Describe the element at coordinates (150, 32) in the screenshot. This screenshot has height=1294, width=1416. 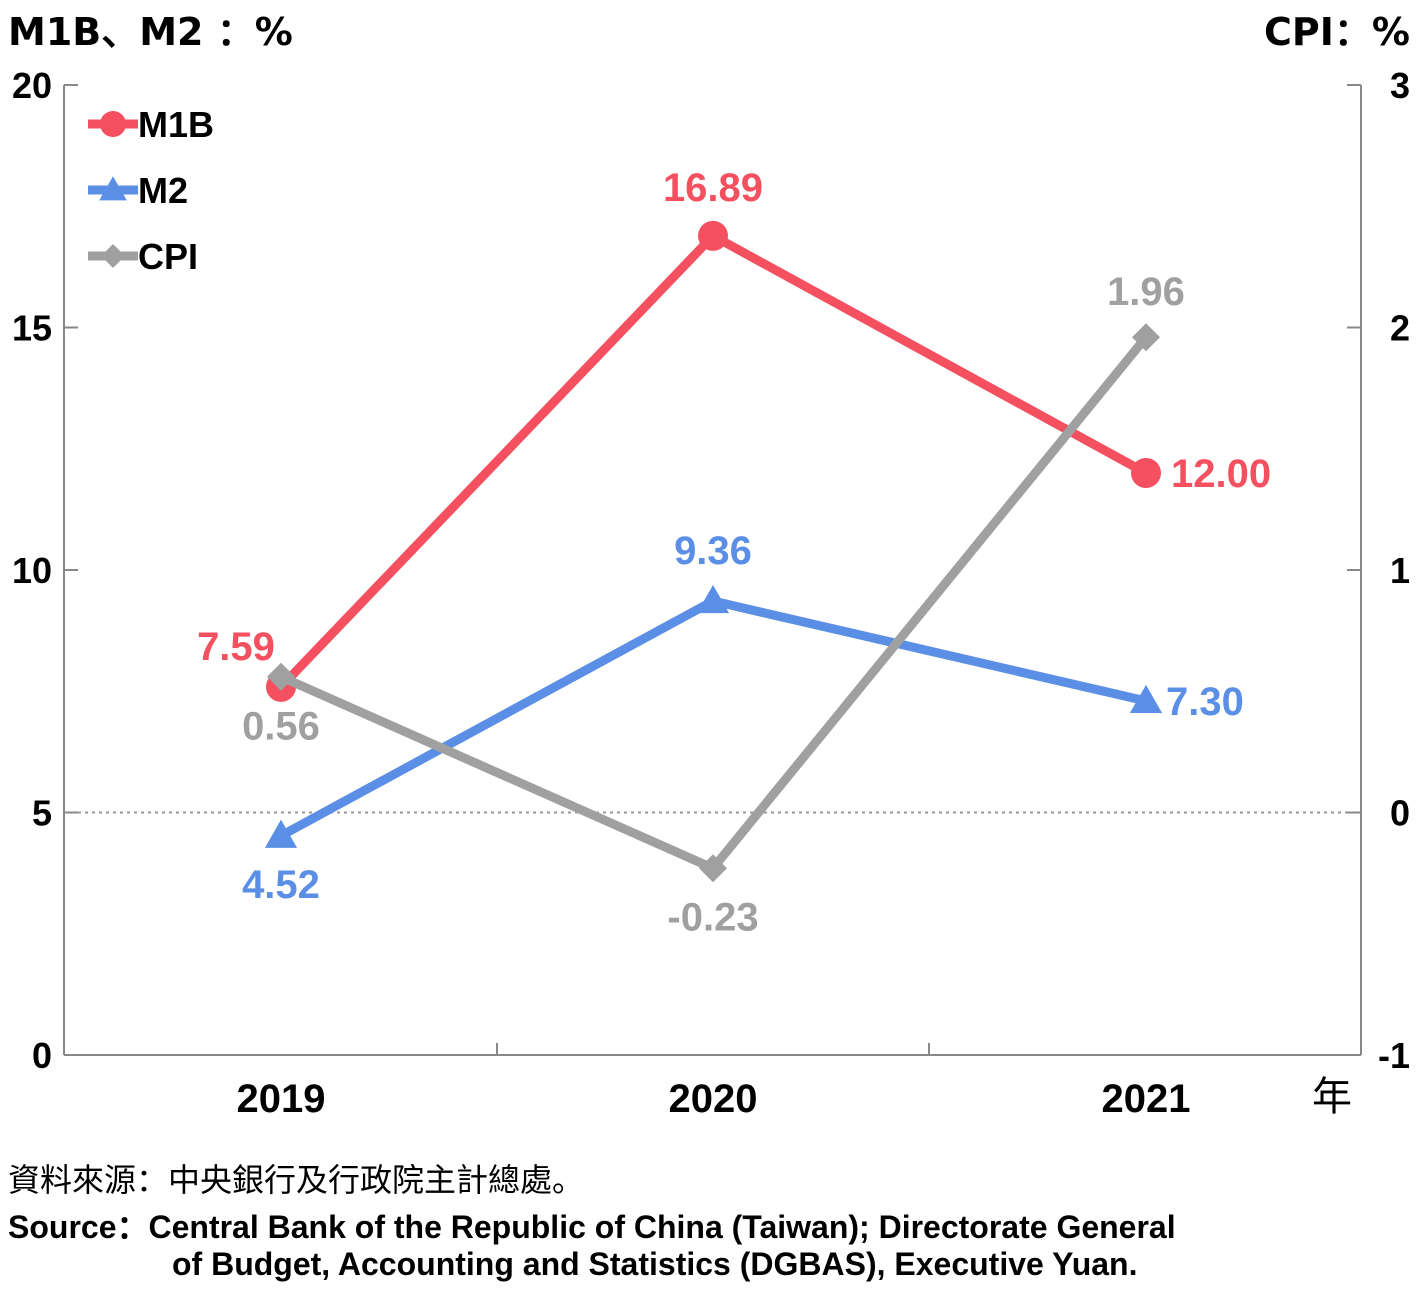
I see `left-axis-title: M1B、M2 ：%` at that location.